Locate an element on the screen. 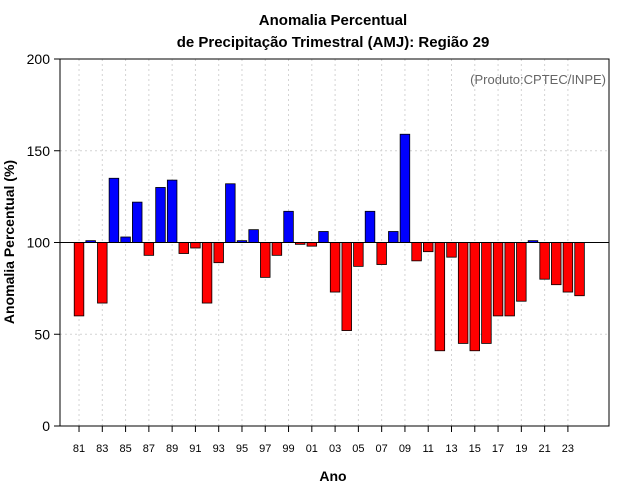  x-tick-label: 11 is located at coordinates (428, 449).